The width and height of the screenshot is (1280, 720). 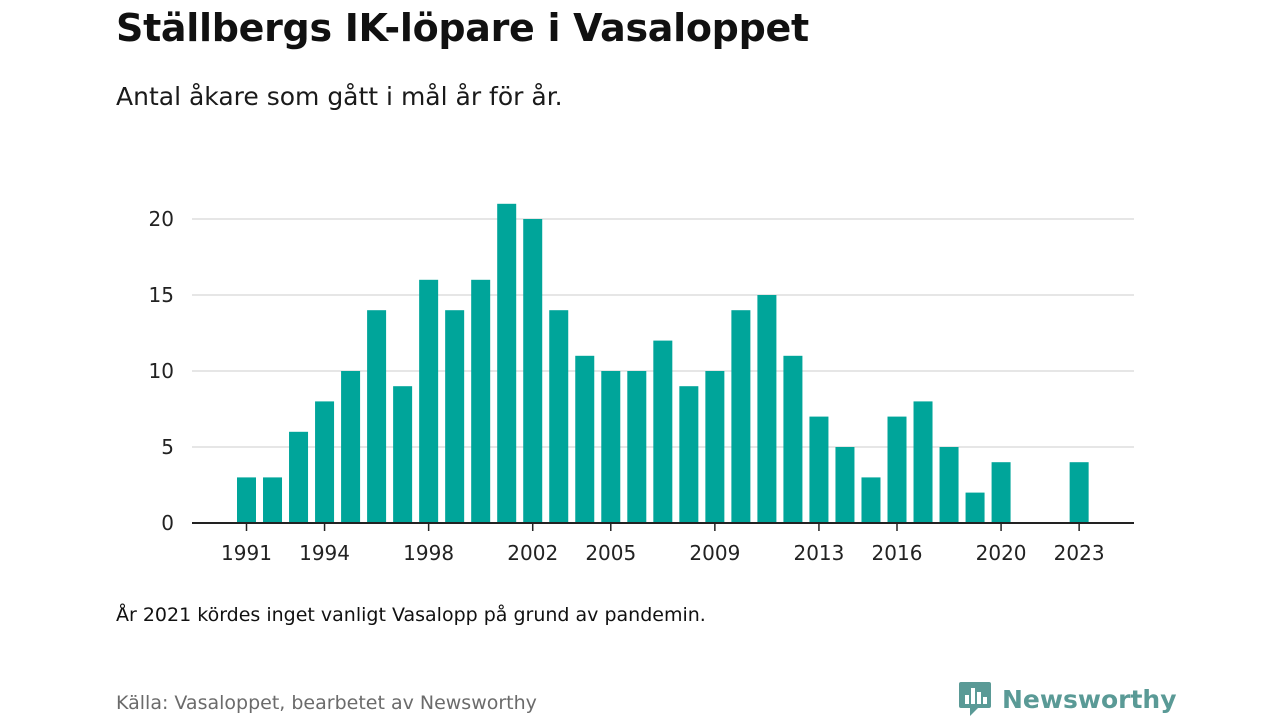 What do you see at coordinates (610, 553) in the screenshot?
I see `x-tick-label: 2005` at bounding box center [610, 553].